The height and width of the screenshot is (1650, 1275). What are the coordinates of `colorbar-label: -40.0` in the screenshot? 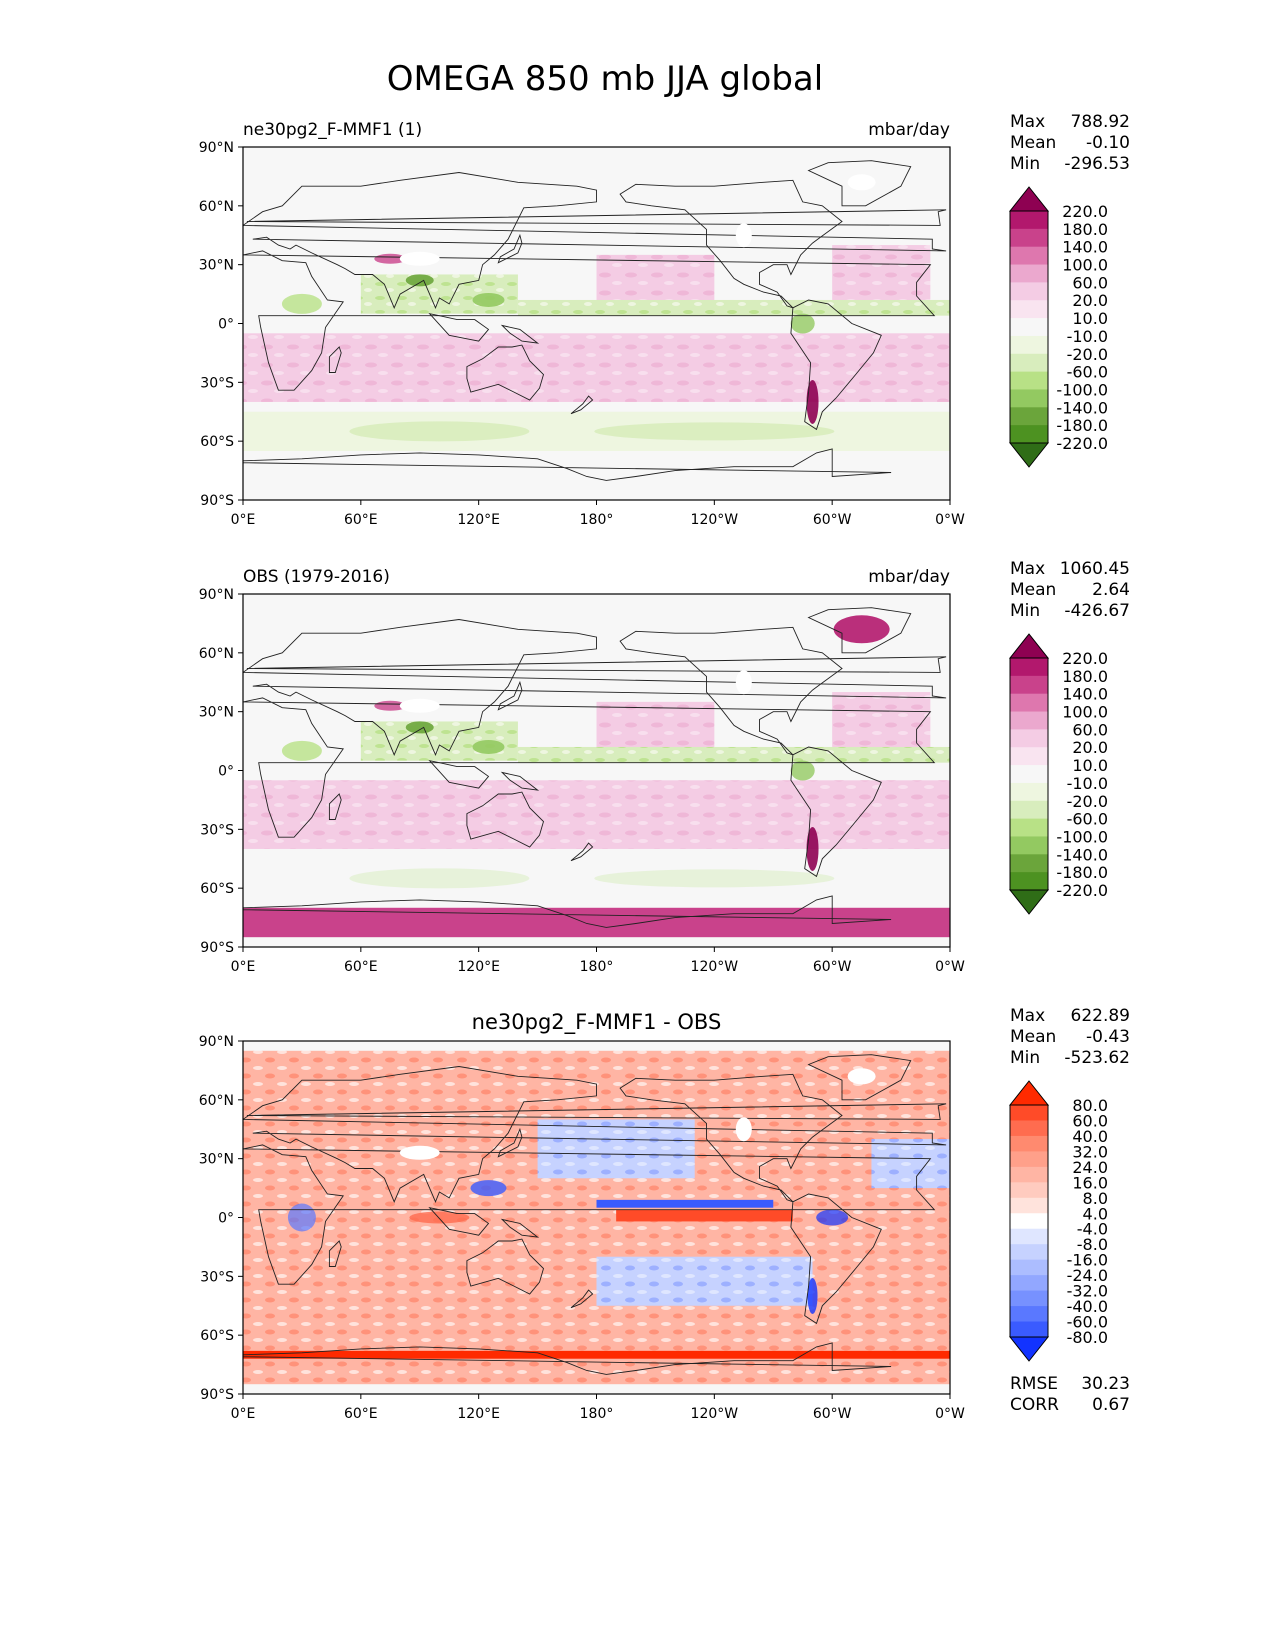 It's located at (1087, 1306).